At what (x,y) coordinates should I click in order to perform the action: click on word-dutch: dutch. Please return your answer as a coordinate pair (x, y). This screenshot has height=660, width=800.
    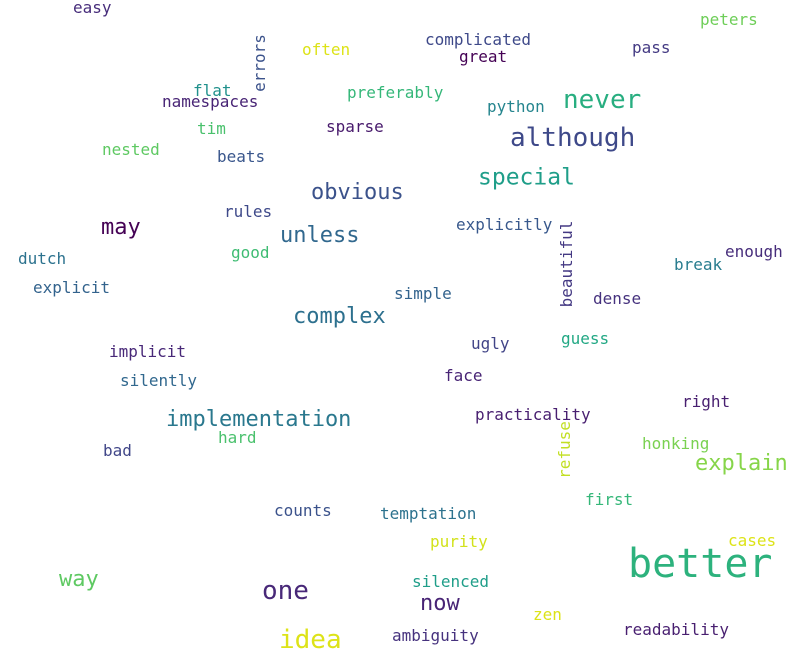
    Looking at the image, I should click on (42, 258).